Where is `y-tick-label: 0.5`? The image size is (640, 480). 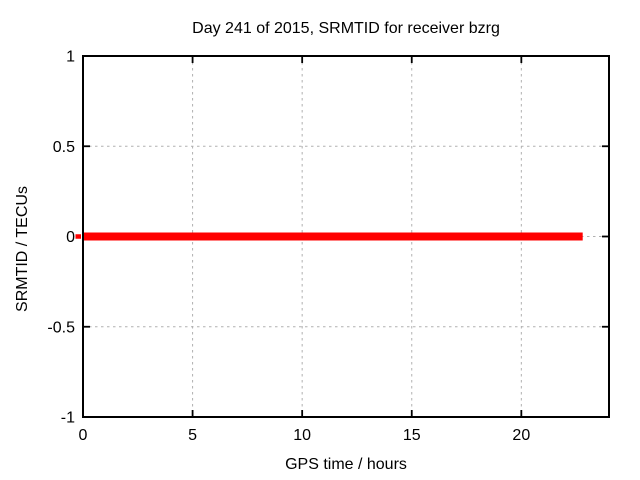
y-tick-label: 0.5 is located at coordinates (64, 147).